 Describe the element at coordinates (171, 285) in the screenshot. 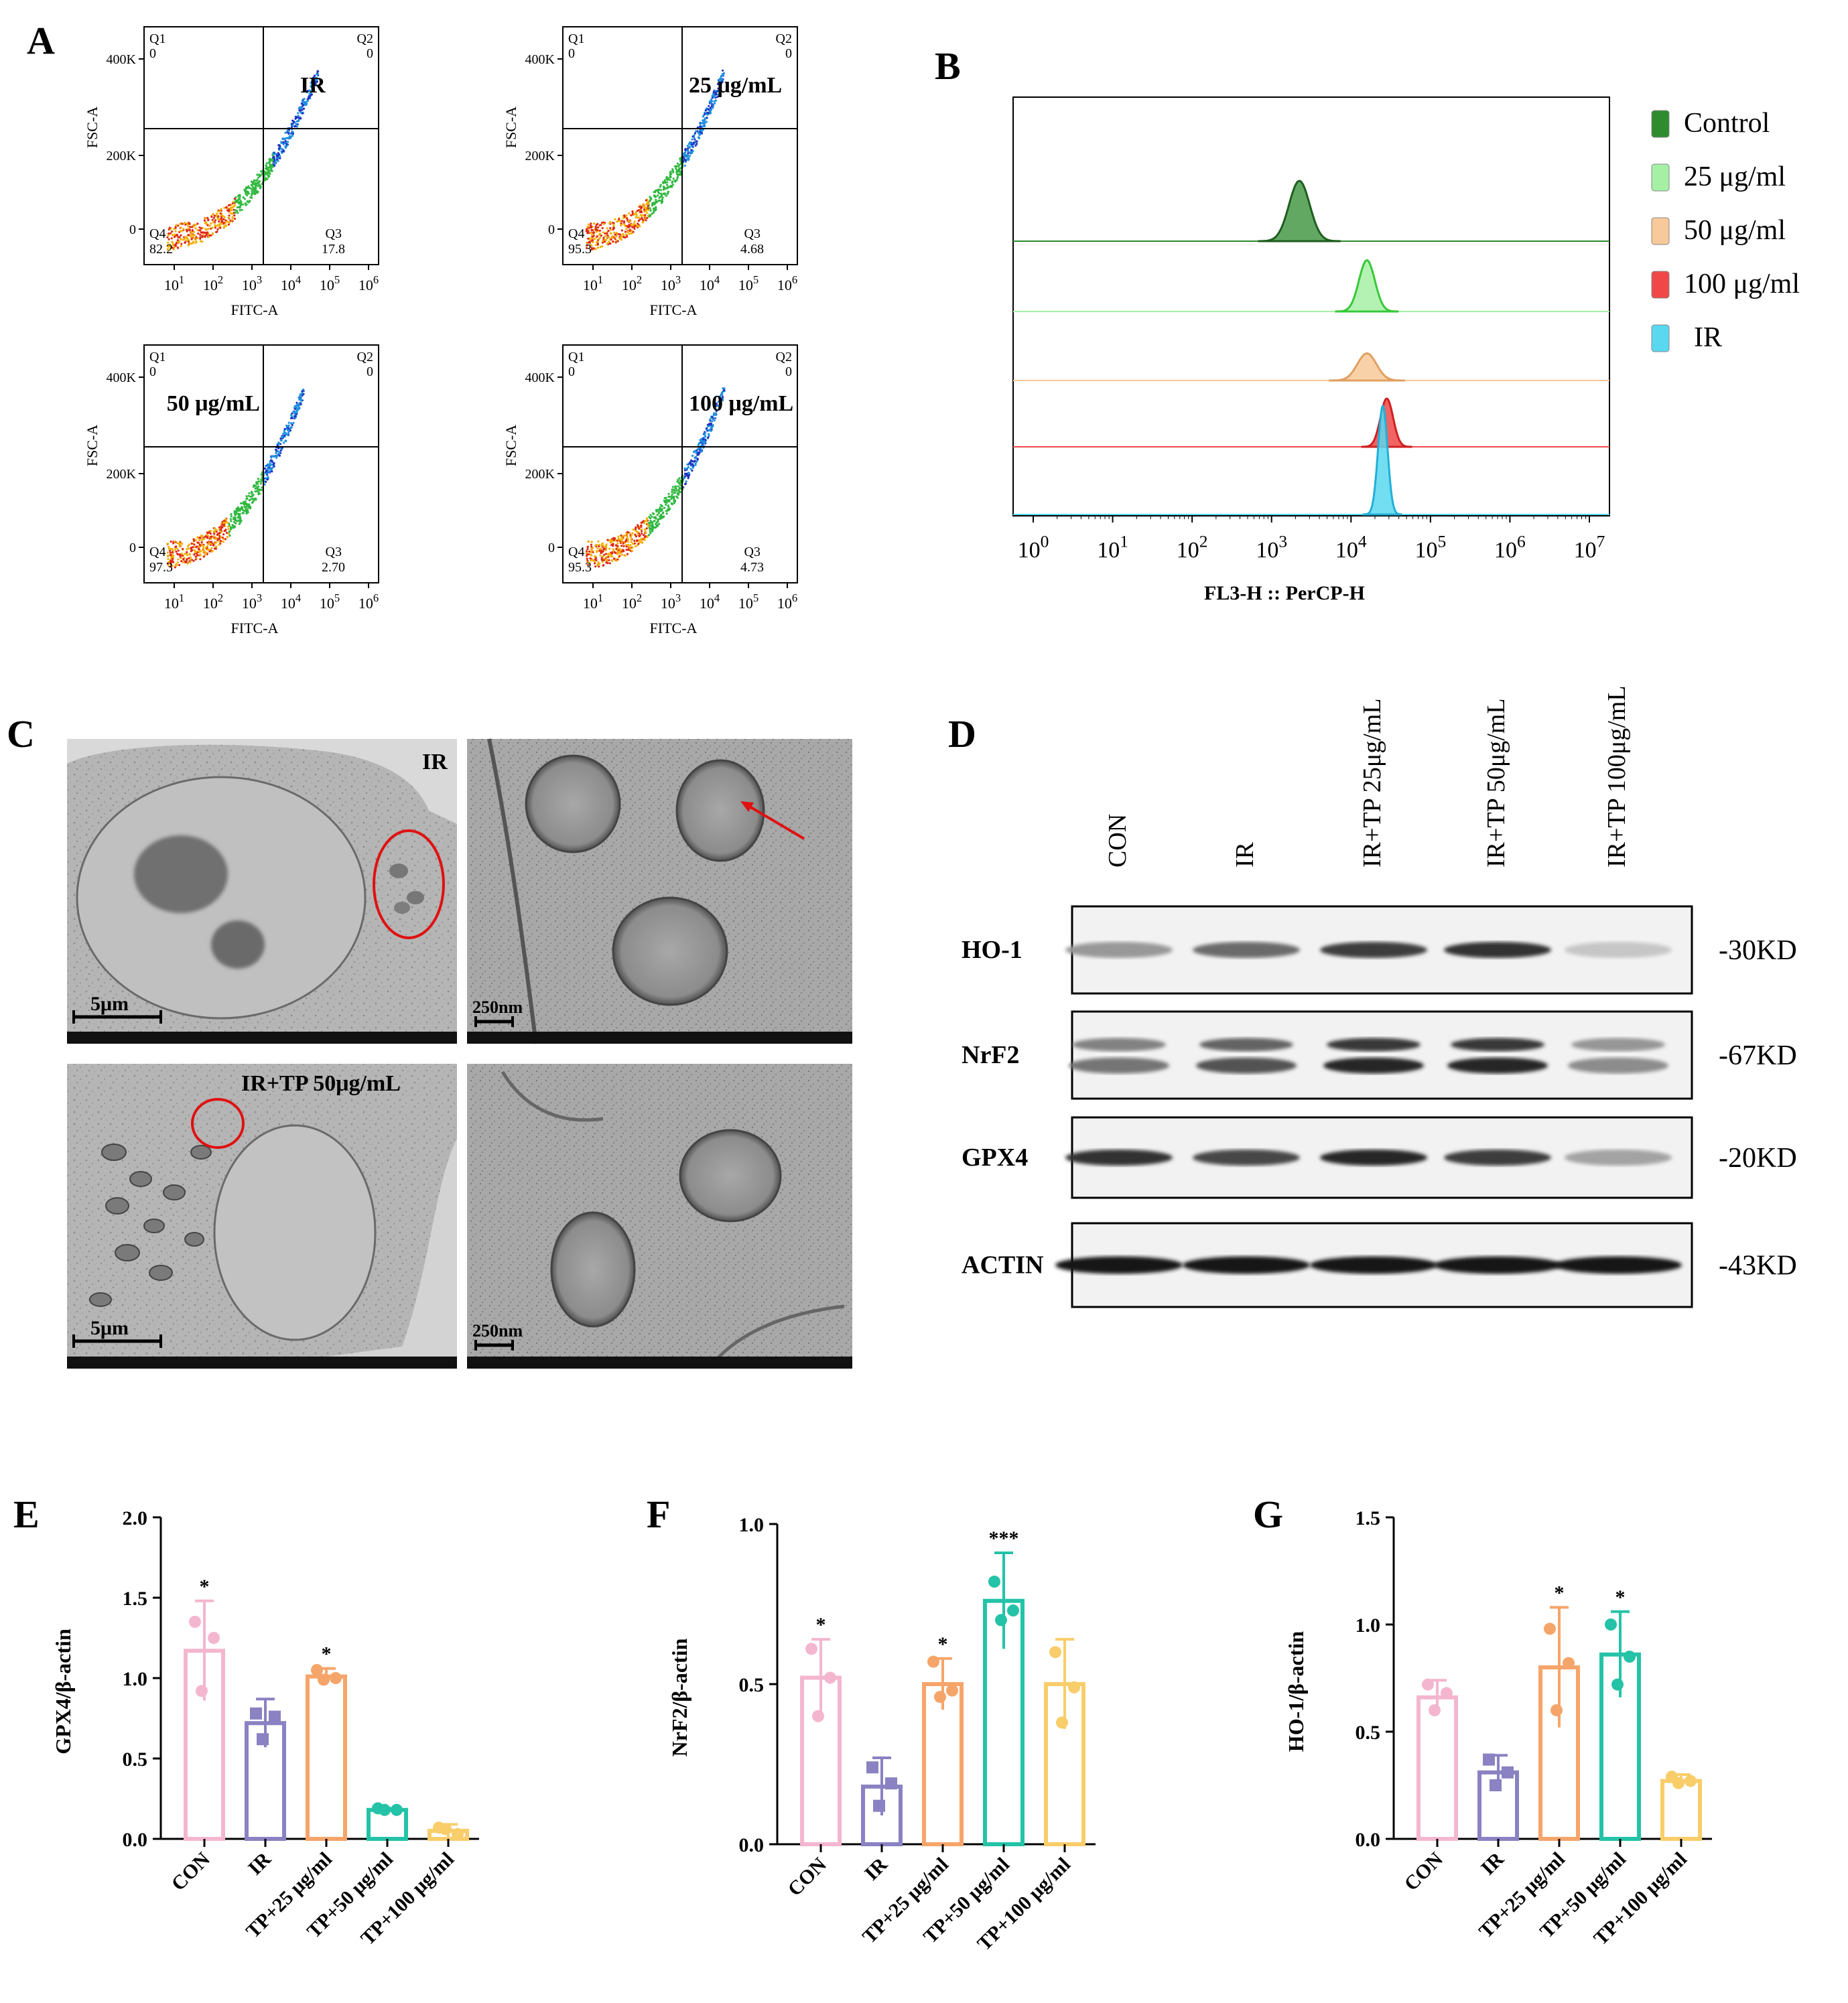

I see `x-tick-label-base: 10` at that location.